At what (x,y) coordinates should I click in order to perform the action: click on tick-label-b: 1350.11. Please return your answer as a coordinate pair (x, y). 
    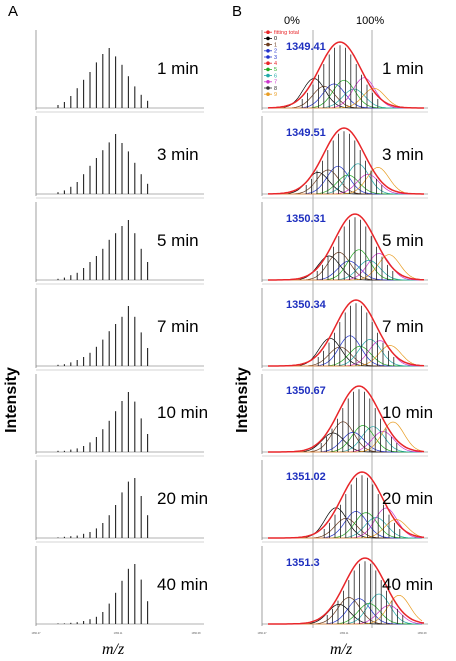
    Looking at the image, I should click on (344, 633).